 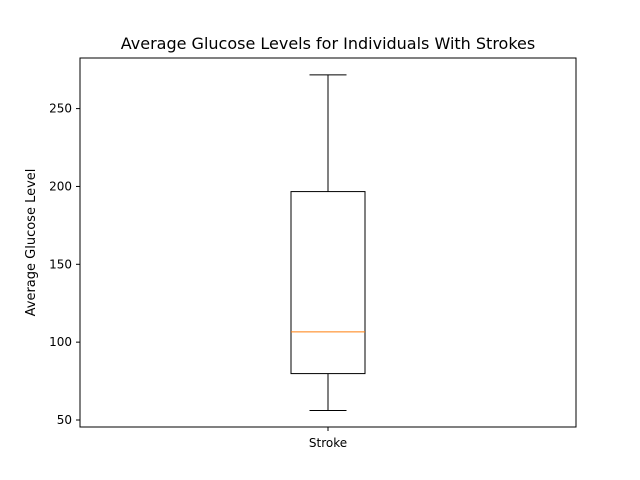 What do you see at coordinates (64, 420) in the screenshot?
I see `y-tick-label: 50` at bounding box center [64, 420].